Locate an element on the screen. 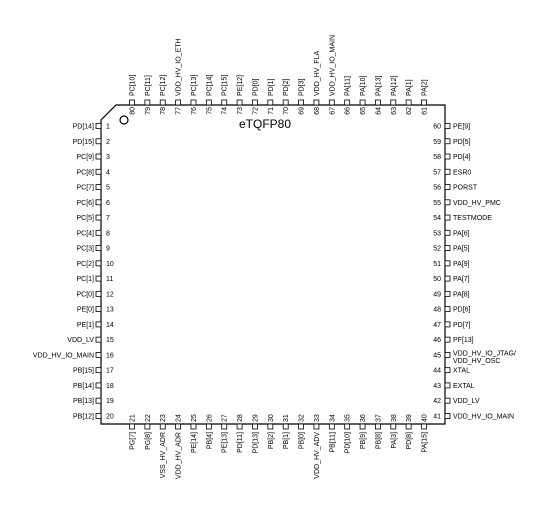 The height and width of the screenshot is (508, 558). pin-bottom: 22 PG[8] is located at coordinates (148, 432).